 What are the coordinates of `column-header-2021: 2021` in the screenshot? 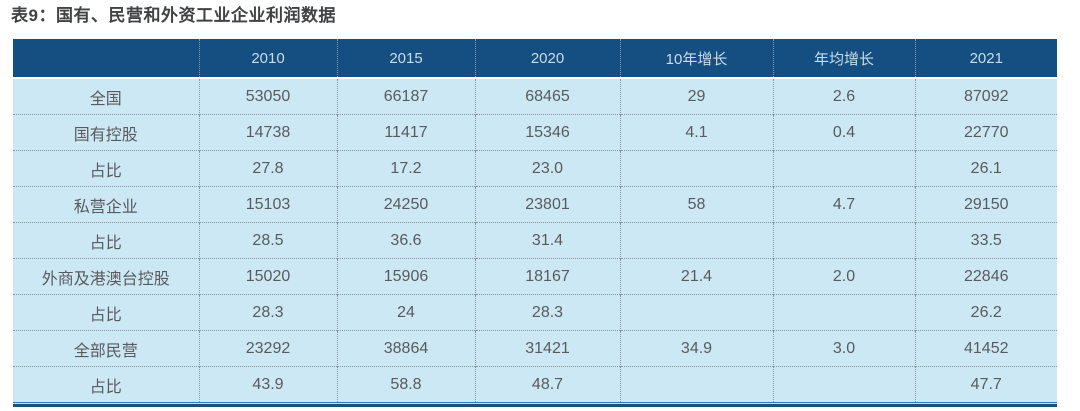 It's located at (985, 59).